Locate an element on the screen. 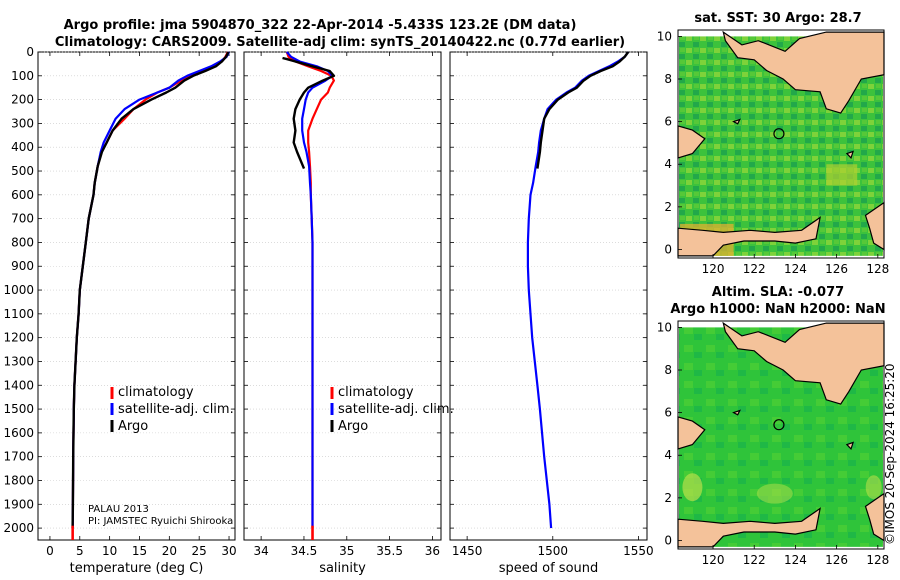  depth-tick-label: 0 is located at coordinates (30, 52).